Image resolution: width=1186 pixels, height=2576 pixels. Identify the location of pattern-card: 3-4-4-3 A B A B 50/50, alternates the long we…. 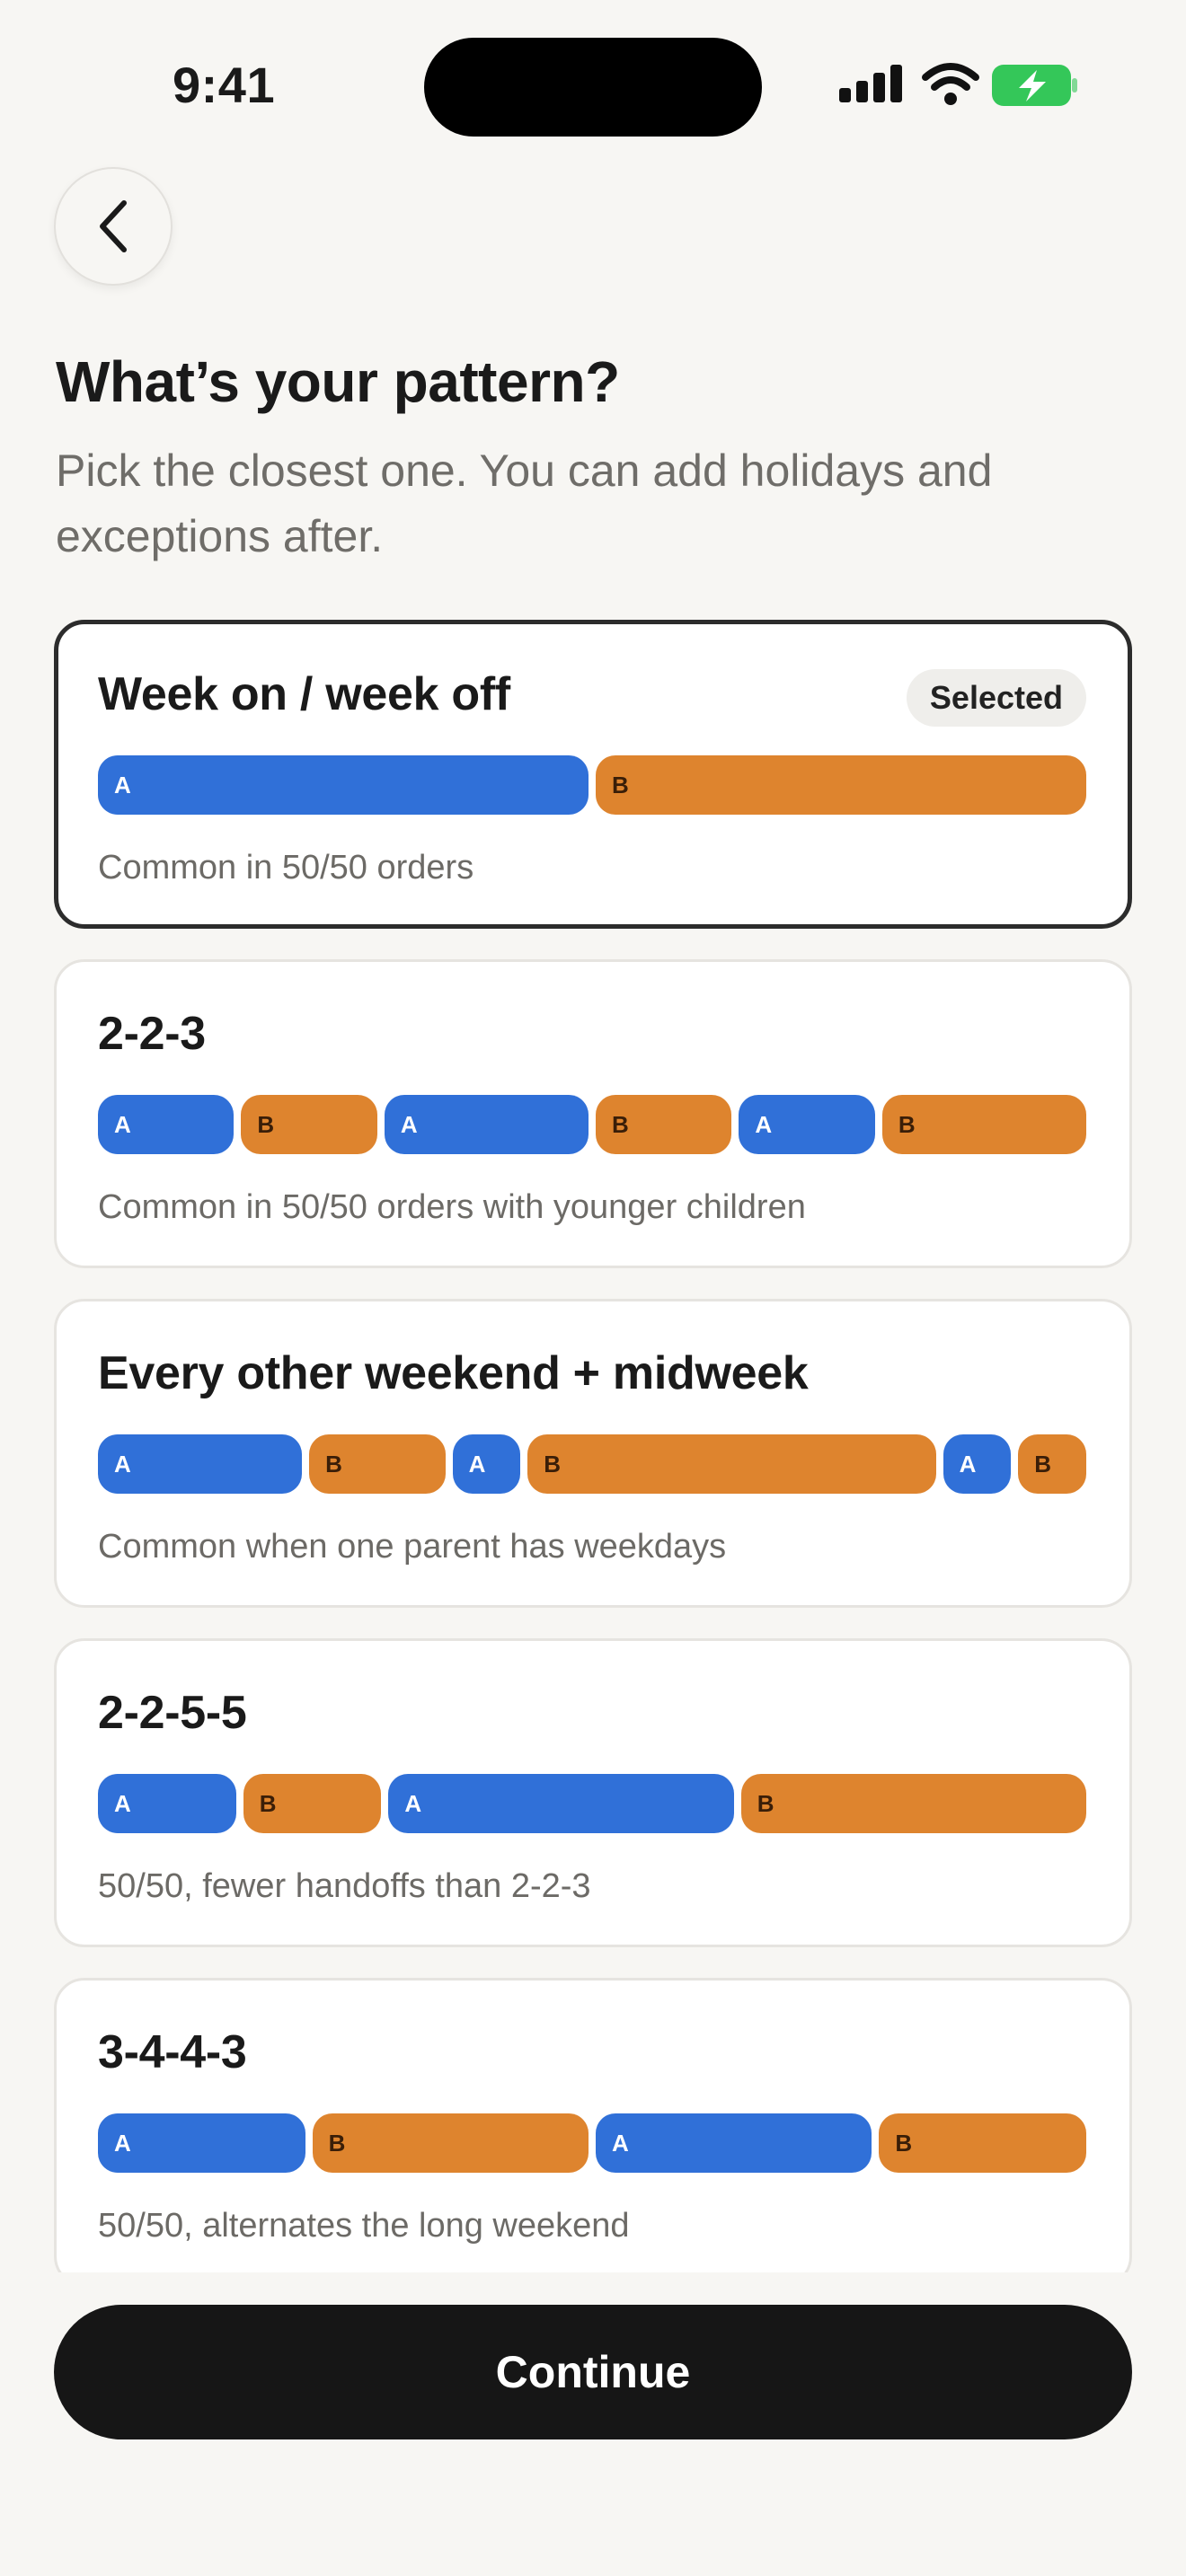
(593, 2125).